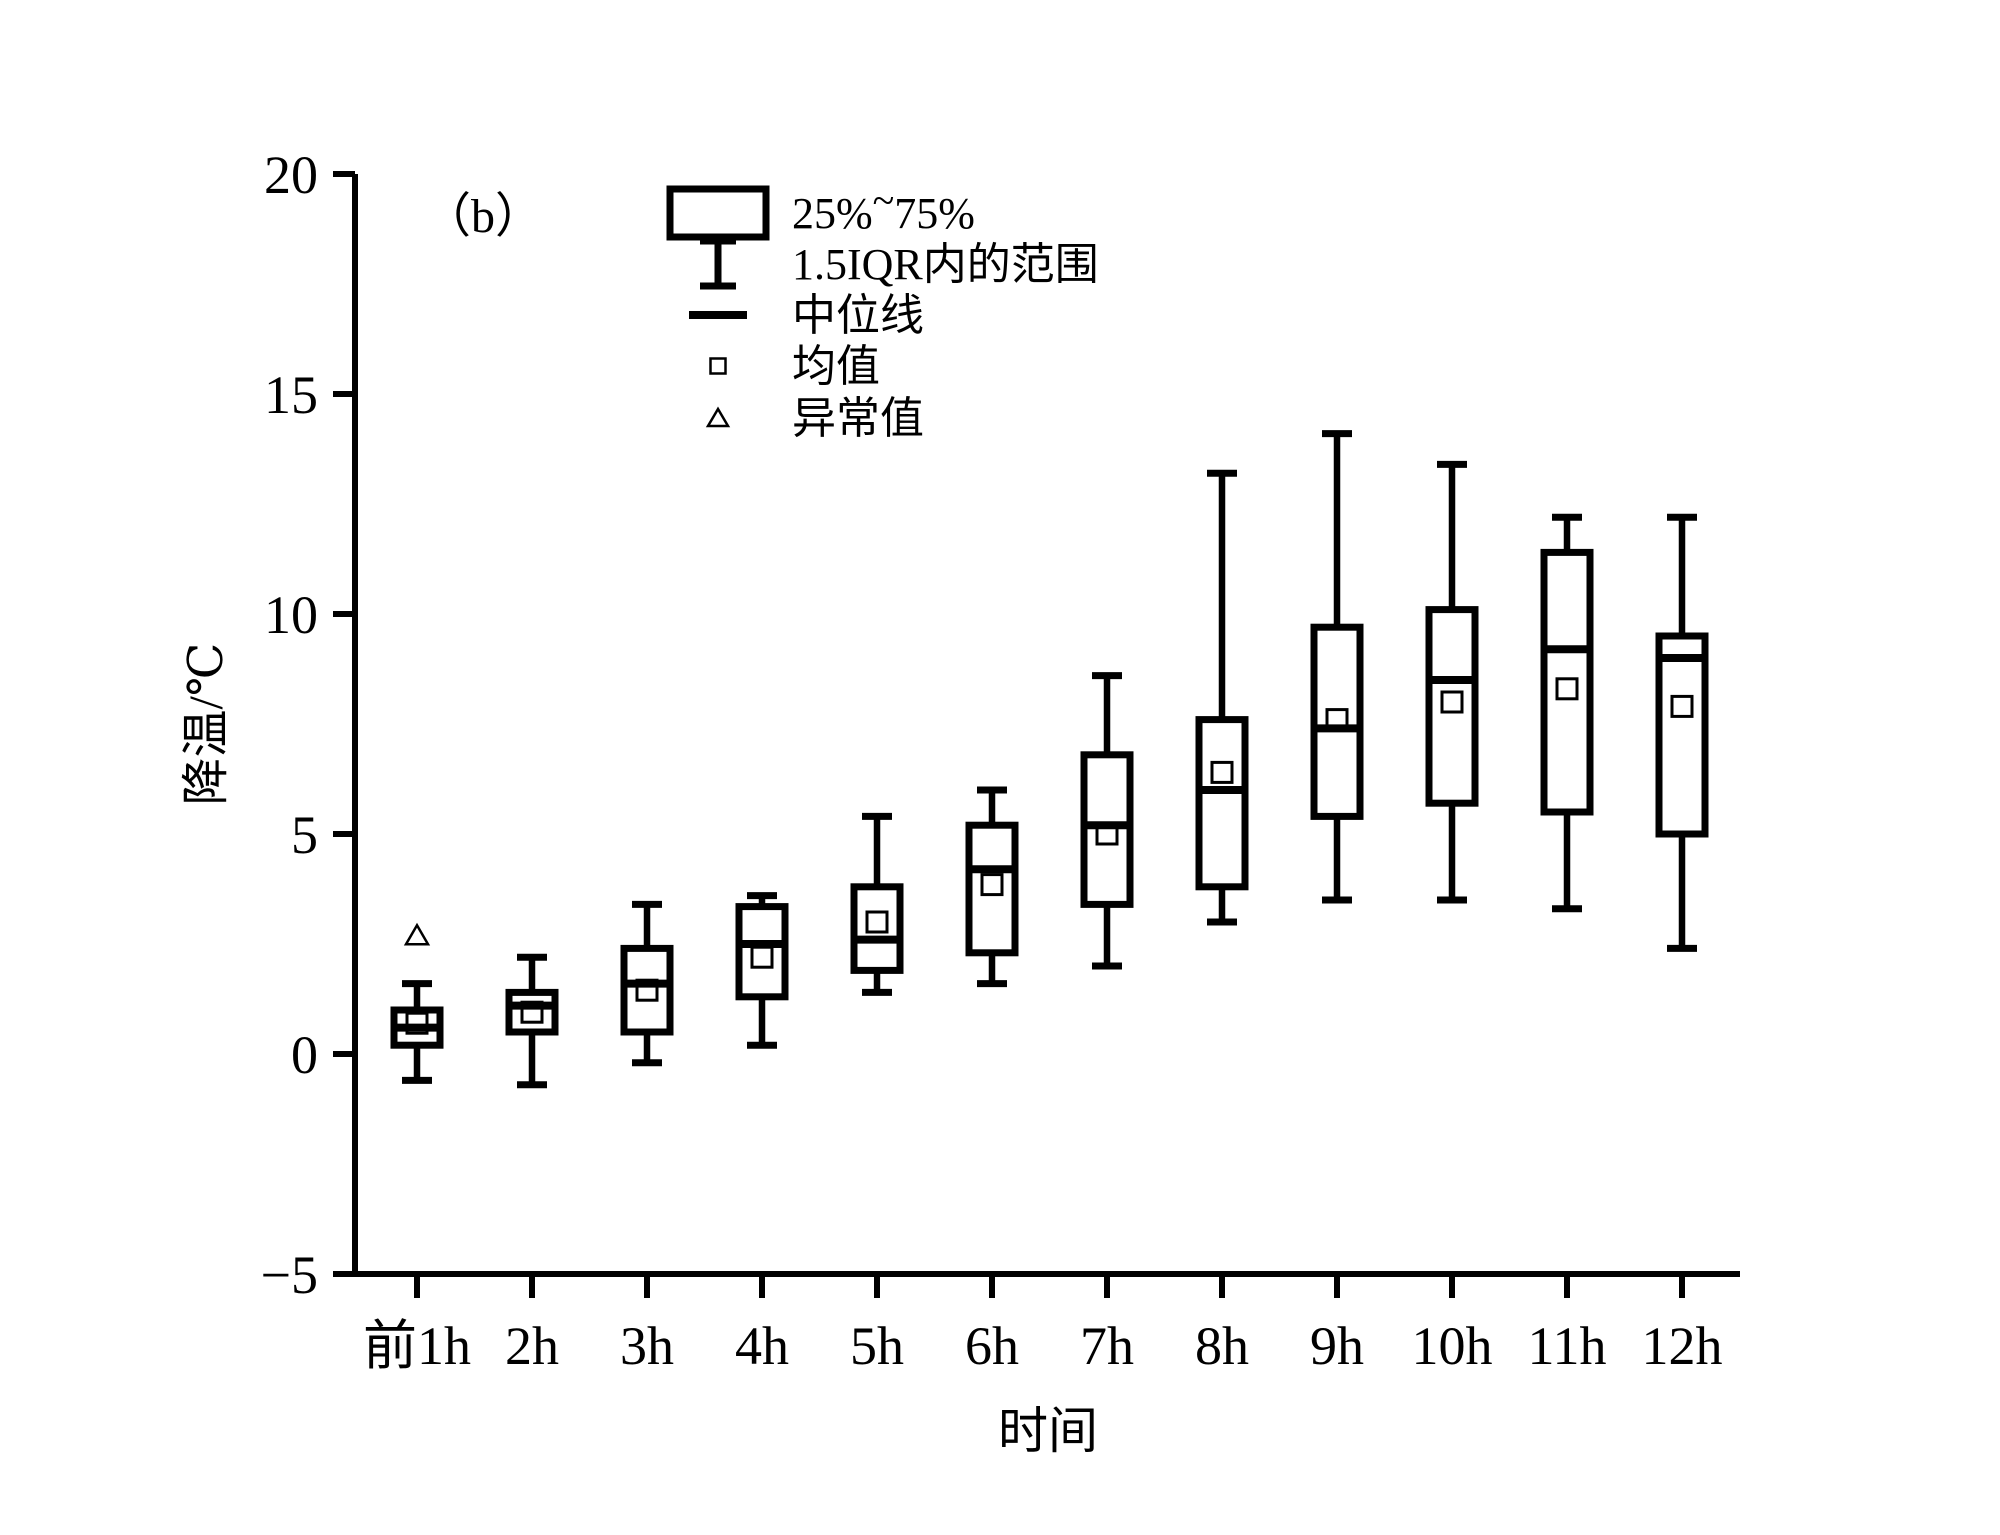  I want to click on legend-item-mean-square: 均值, so click(794, 366).